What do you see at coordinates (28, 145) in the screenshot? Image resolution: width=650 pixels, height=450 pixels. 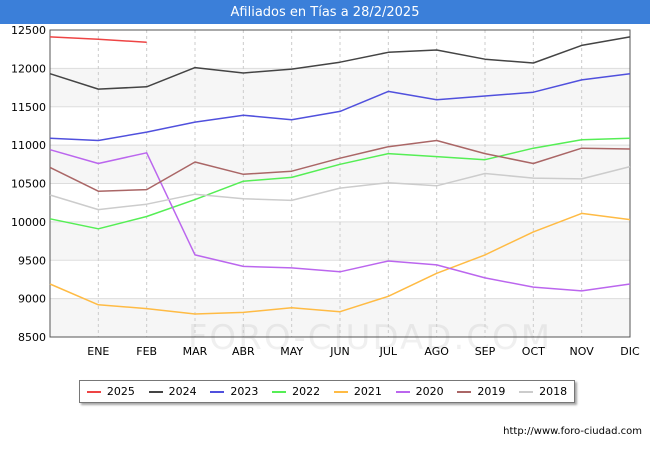 I see `y-tick-label: 11000` at bounding box center [28, 145].